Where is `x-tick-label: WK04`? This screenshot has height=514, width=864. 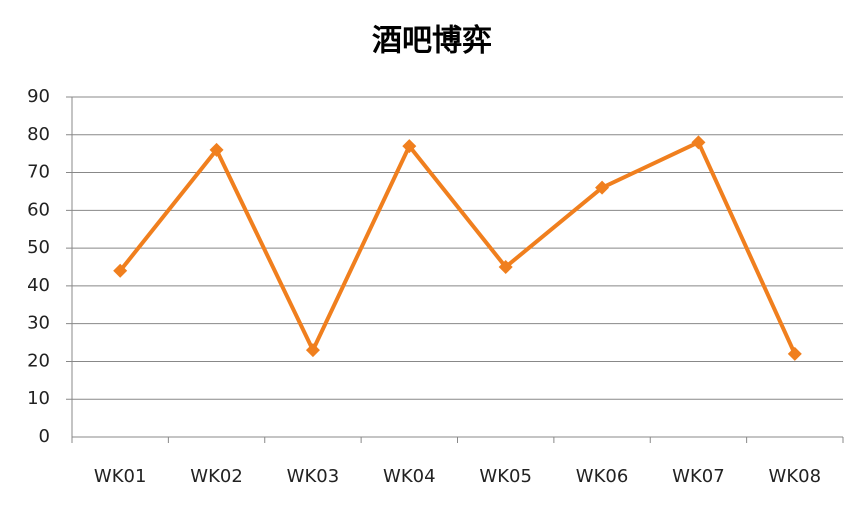 x-tick-label: WK04 is located at coordinates (409, 476).